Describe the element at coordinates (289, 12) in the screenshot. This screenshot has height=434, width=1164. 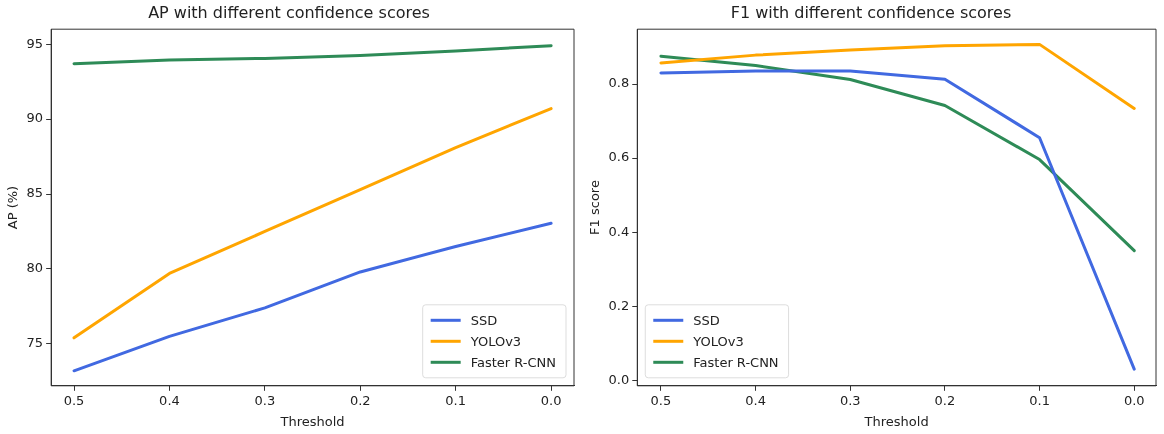
I see `chart-title: AP with different confidence scores` at that location.